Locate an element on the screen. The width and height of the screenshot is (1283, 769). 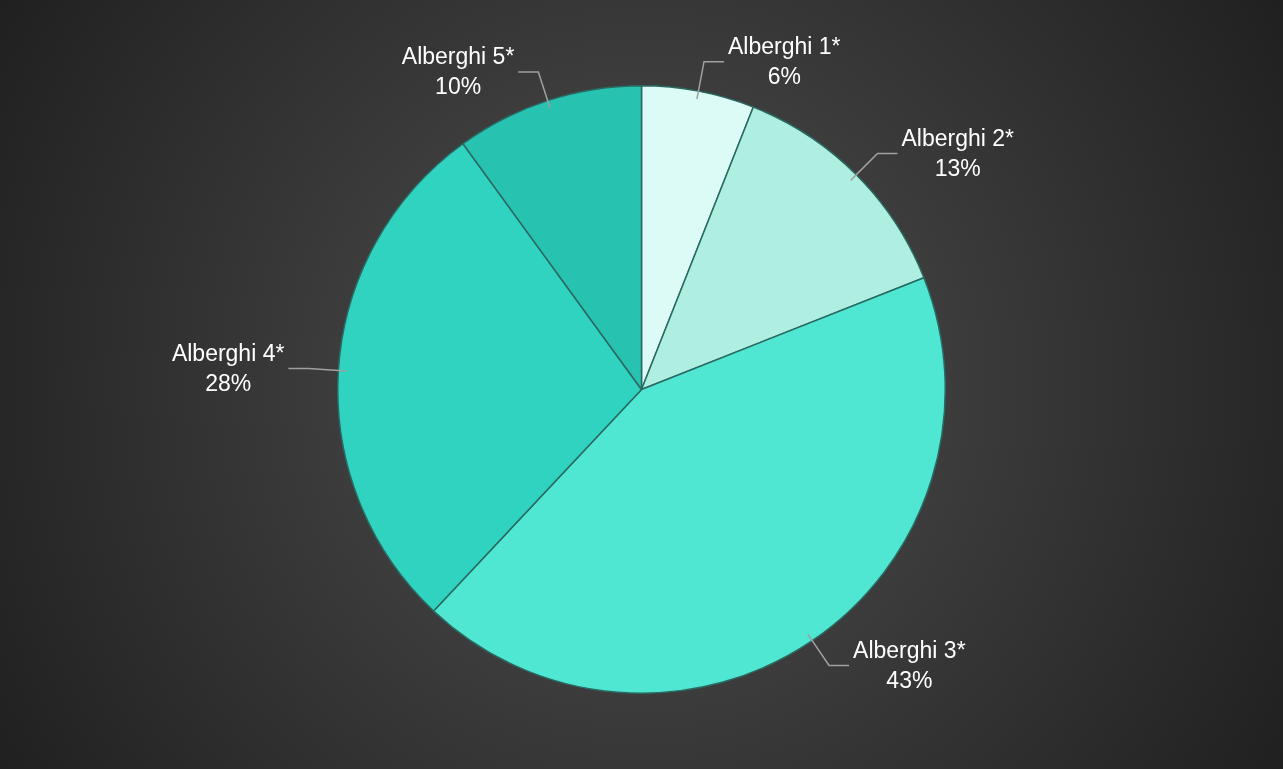
slice-label: Alberghi 1* is located at coordinates (784, 46).